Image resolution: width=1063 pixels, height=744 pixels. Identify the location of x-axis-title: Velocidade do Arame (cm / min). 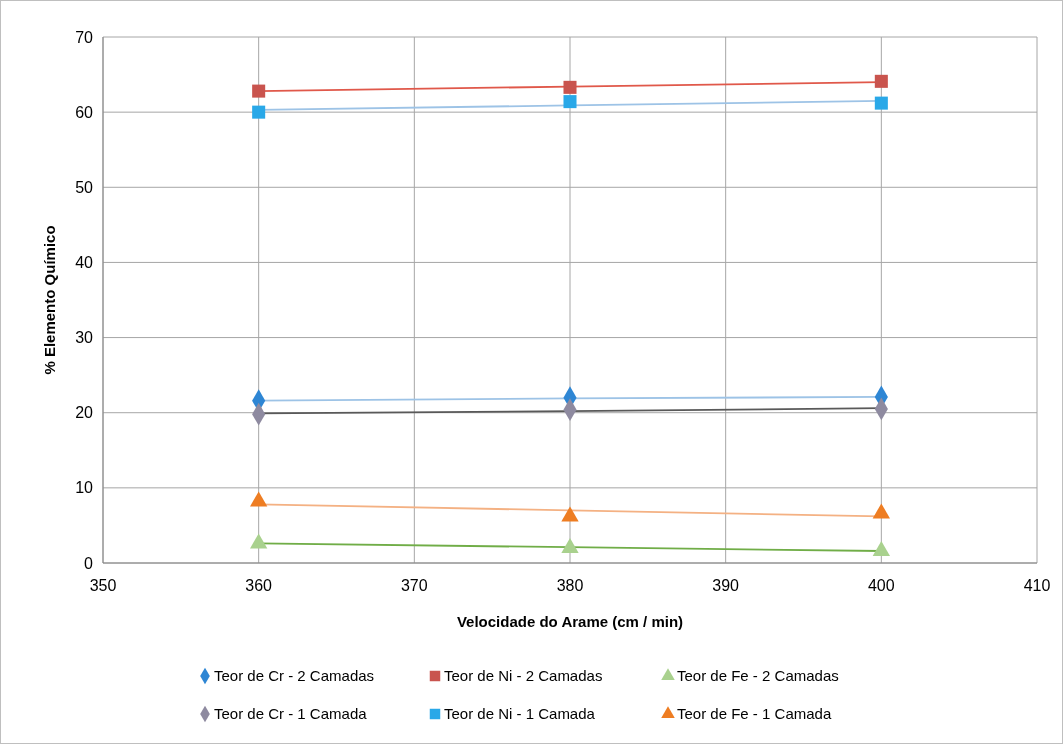
(570, 621).